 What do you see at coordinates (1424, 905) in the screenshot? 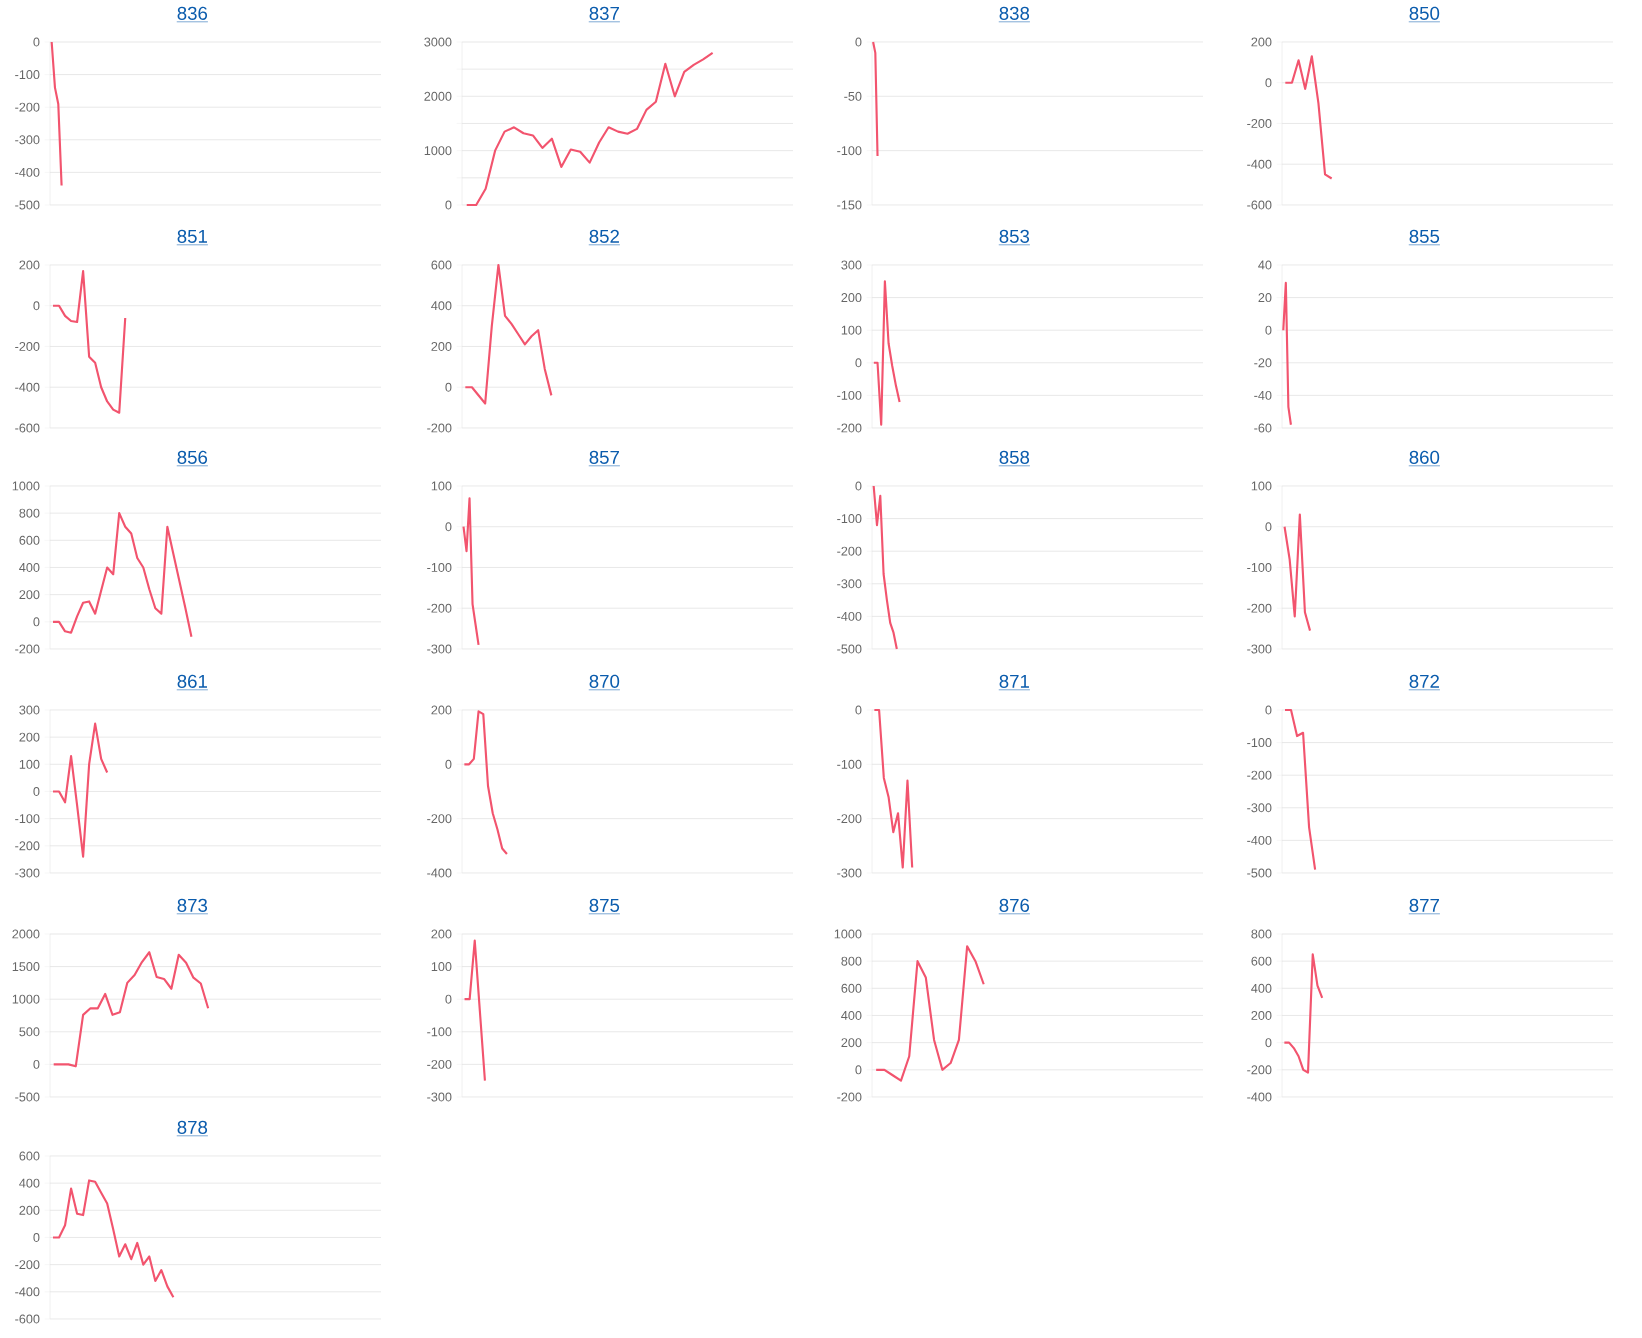
I see `chart-title: 877` at bounding box center [1424, 905].